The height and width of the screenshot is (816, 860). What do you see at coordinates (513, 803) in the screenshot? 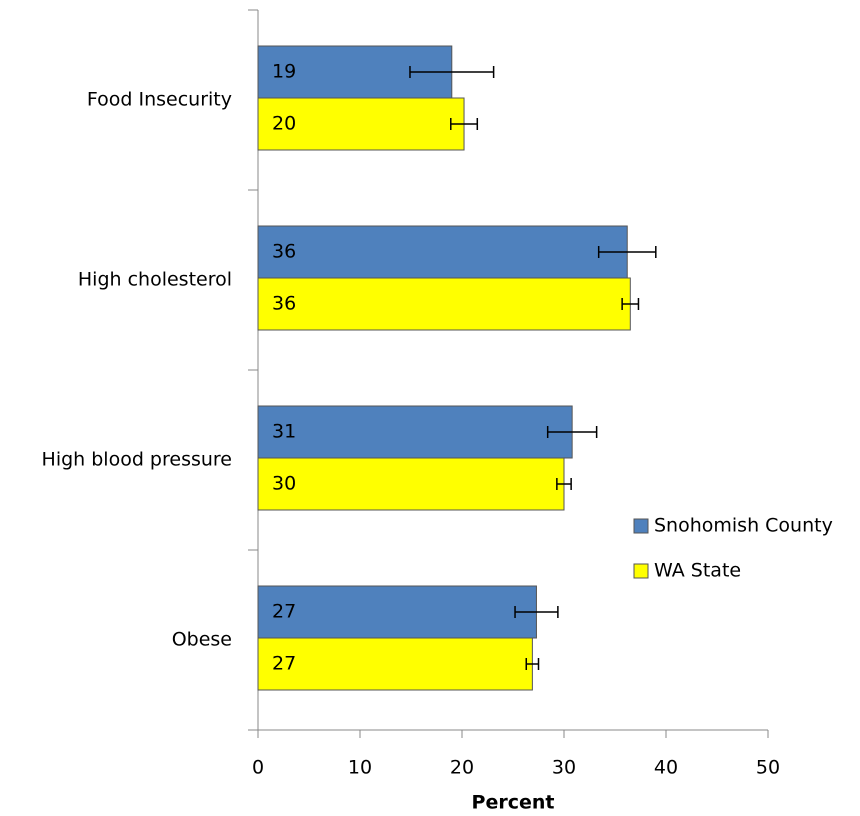
I see `x-axis-label: Percent` at bounding box center [513, 803].